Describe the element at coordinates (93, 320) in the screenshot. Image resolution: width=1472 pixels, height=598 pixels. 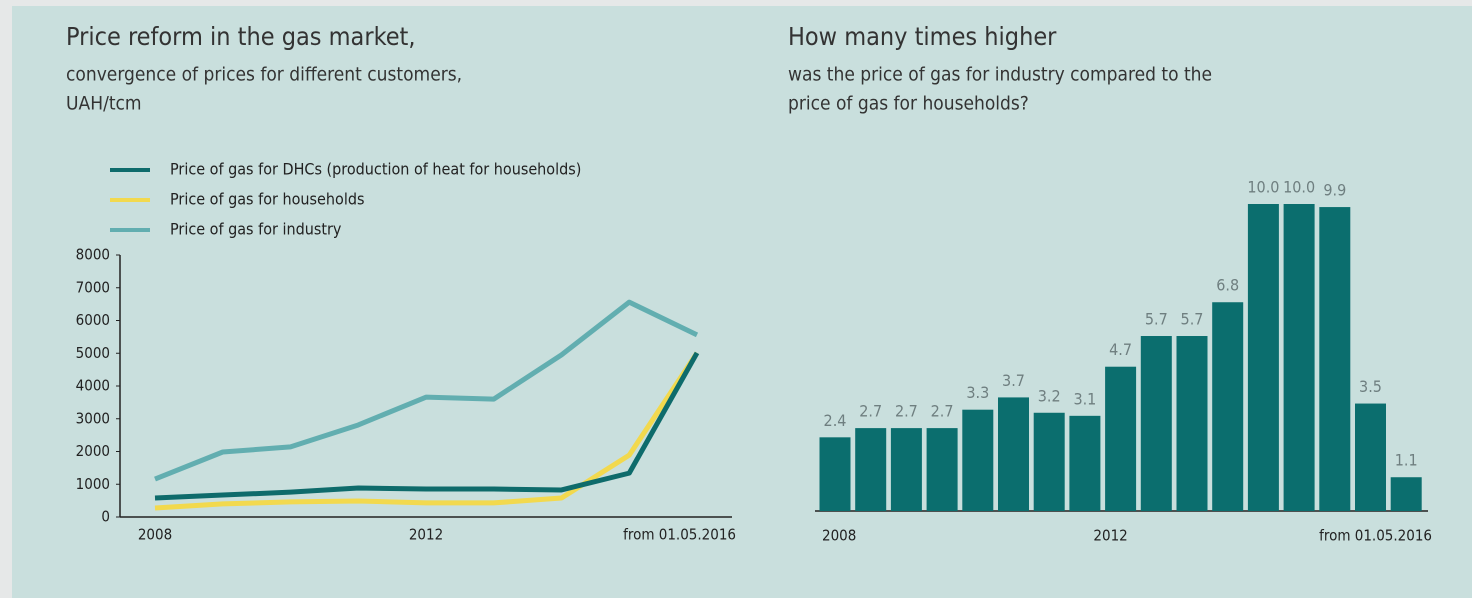
I see `y-tick-label: 6000` at that location.